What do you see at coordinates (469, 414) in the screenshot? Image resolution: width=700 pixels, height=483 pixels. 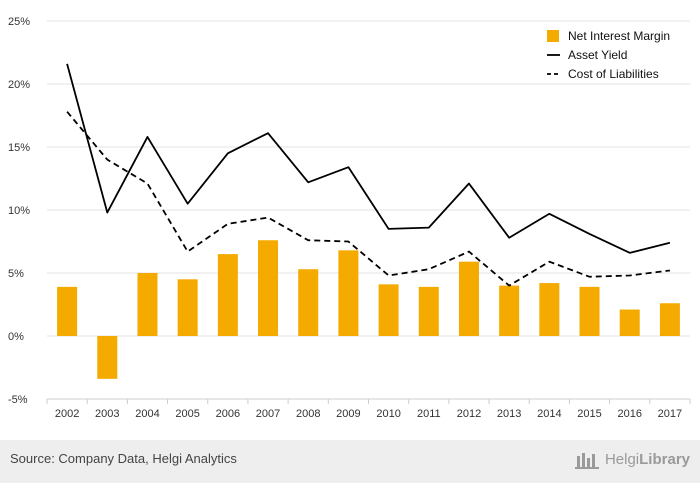 I see `x-tick-label: 2012` at bounding box center [469, 414].